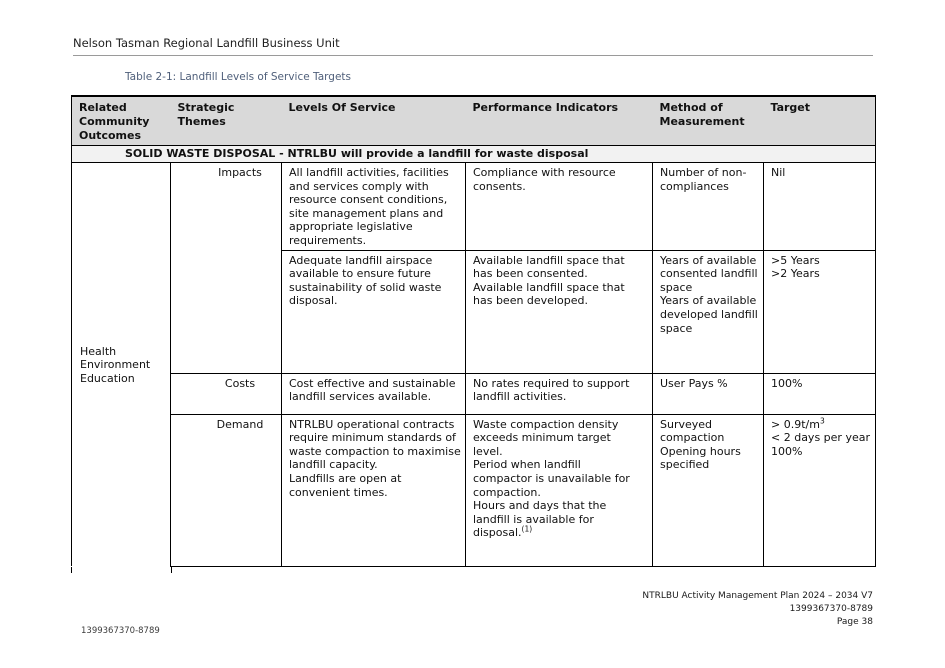  I want to click on col-header-performance-indicators: Performance Indicators, so click(559, 120).